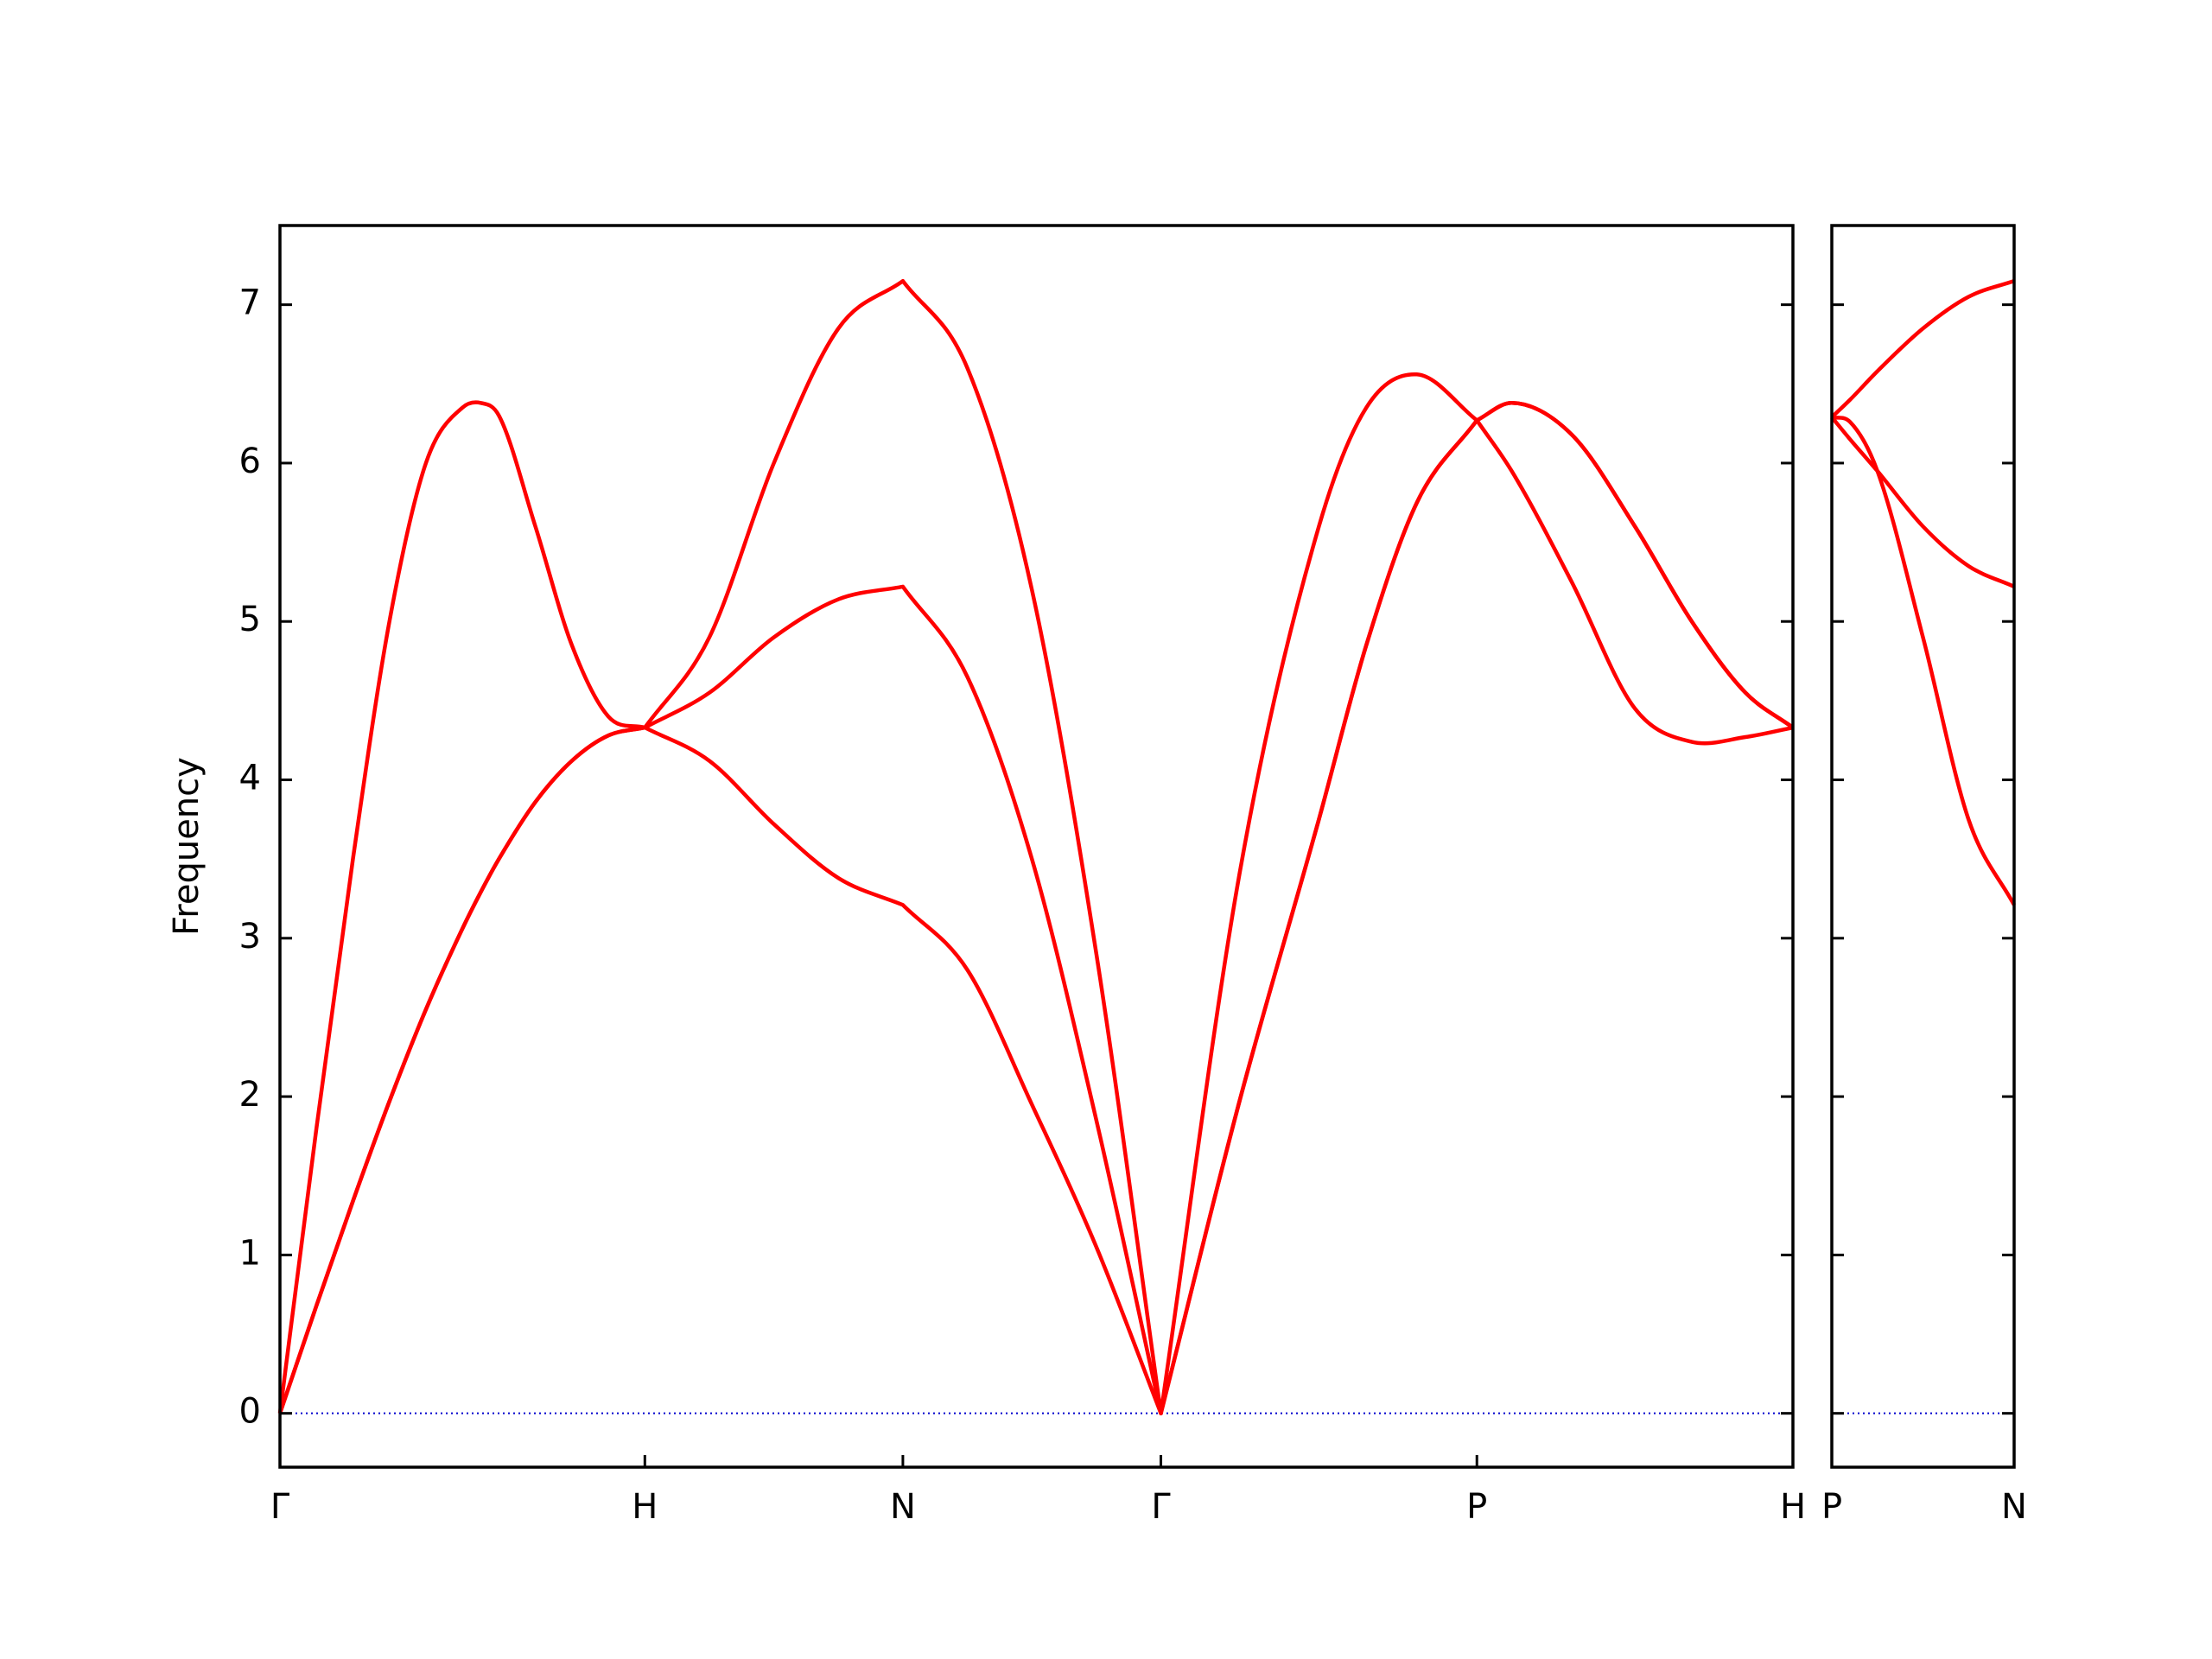  Describe the element at coordinates (250, 303) in the screenshot. I see `y-tick-label: 7` at that location.